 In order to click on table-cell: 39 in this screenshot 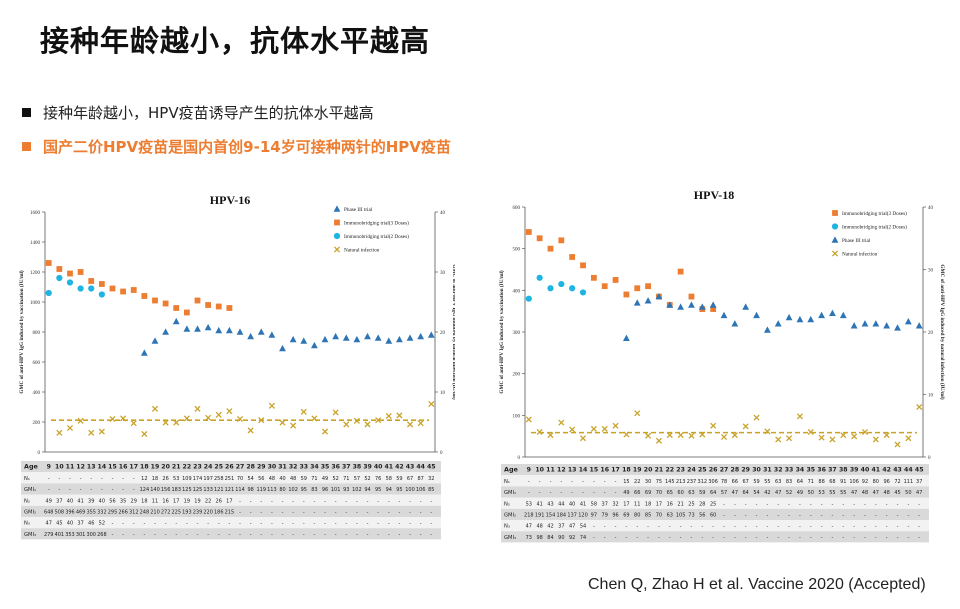, I will do `click(91, 501)`.